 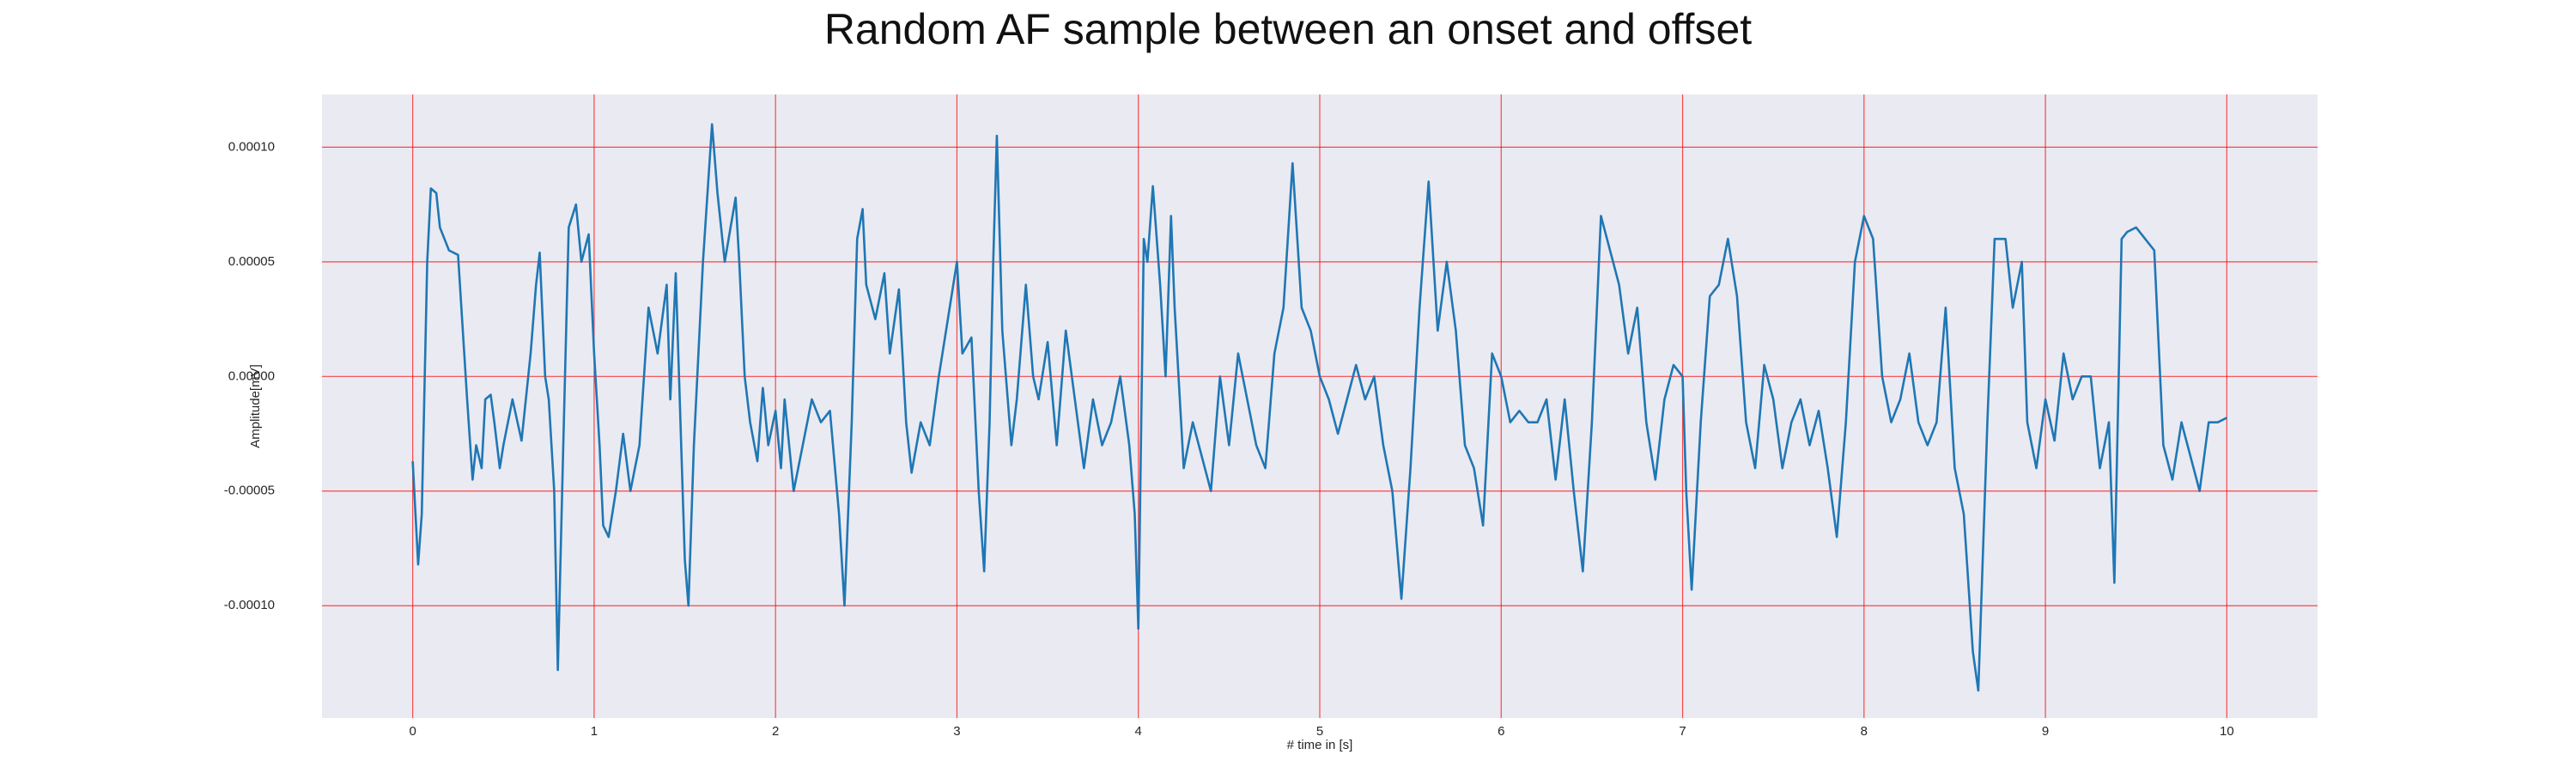 I want to click on x-tick-label: 10, so click(x=2227, y=731).